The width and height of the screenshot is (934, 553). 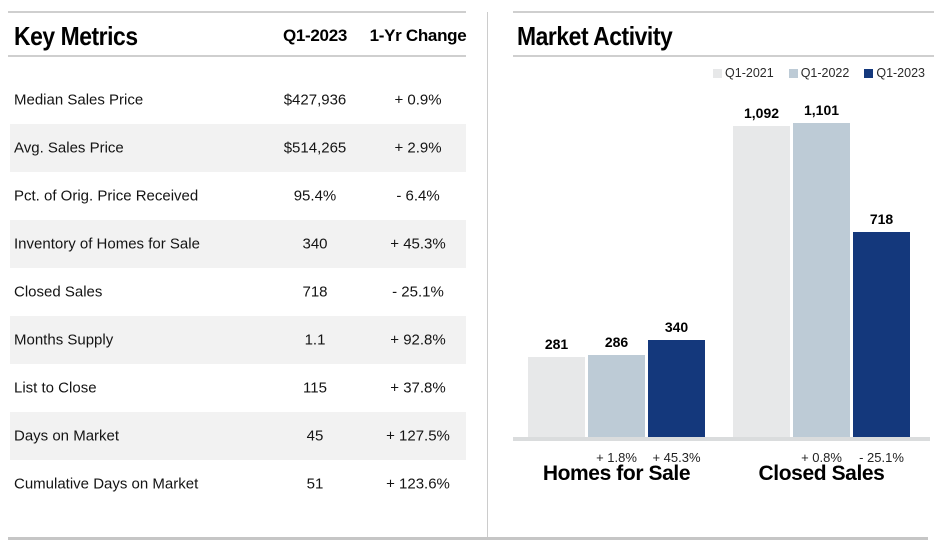 I want to click on vertical-divider, so click(x=487, y=274).